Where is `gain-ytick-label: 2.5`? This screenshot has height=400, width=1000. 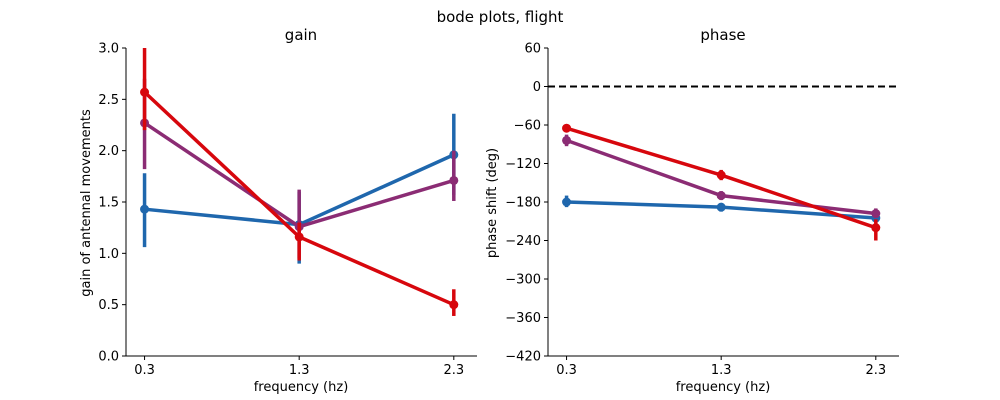
gain-ytick-label: 2.5 is located at coordinates (108, 100).